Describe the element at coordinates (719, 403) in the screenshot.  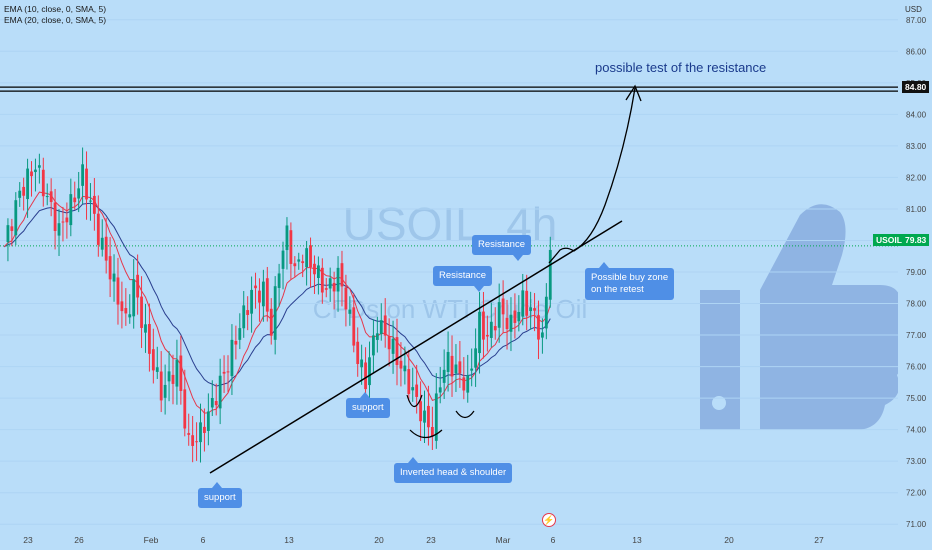
I see `thumb-dot` at that location.